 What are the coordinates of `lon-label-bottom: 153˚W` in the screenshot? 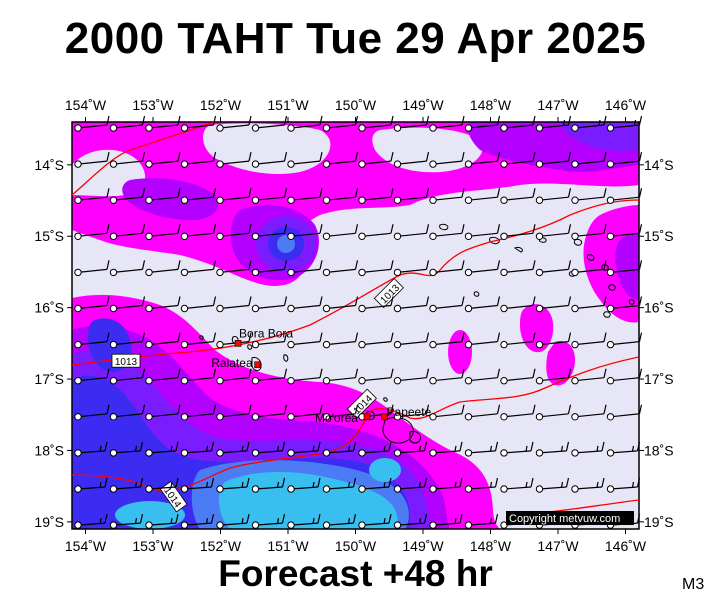 It's located at (153, 546).